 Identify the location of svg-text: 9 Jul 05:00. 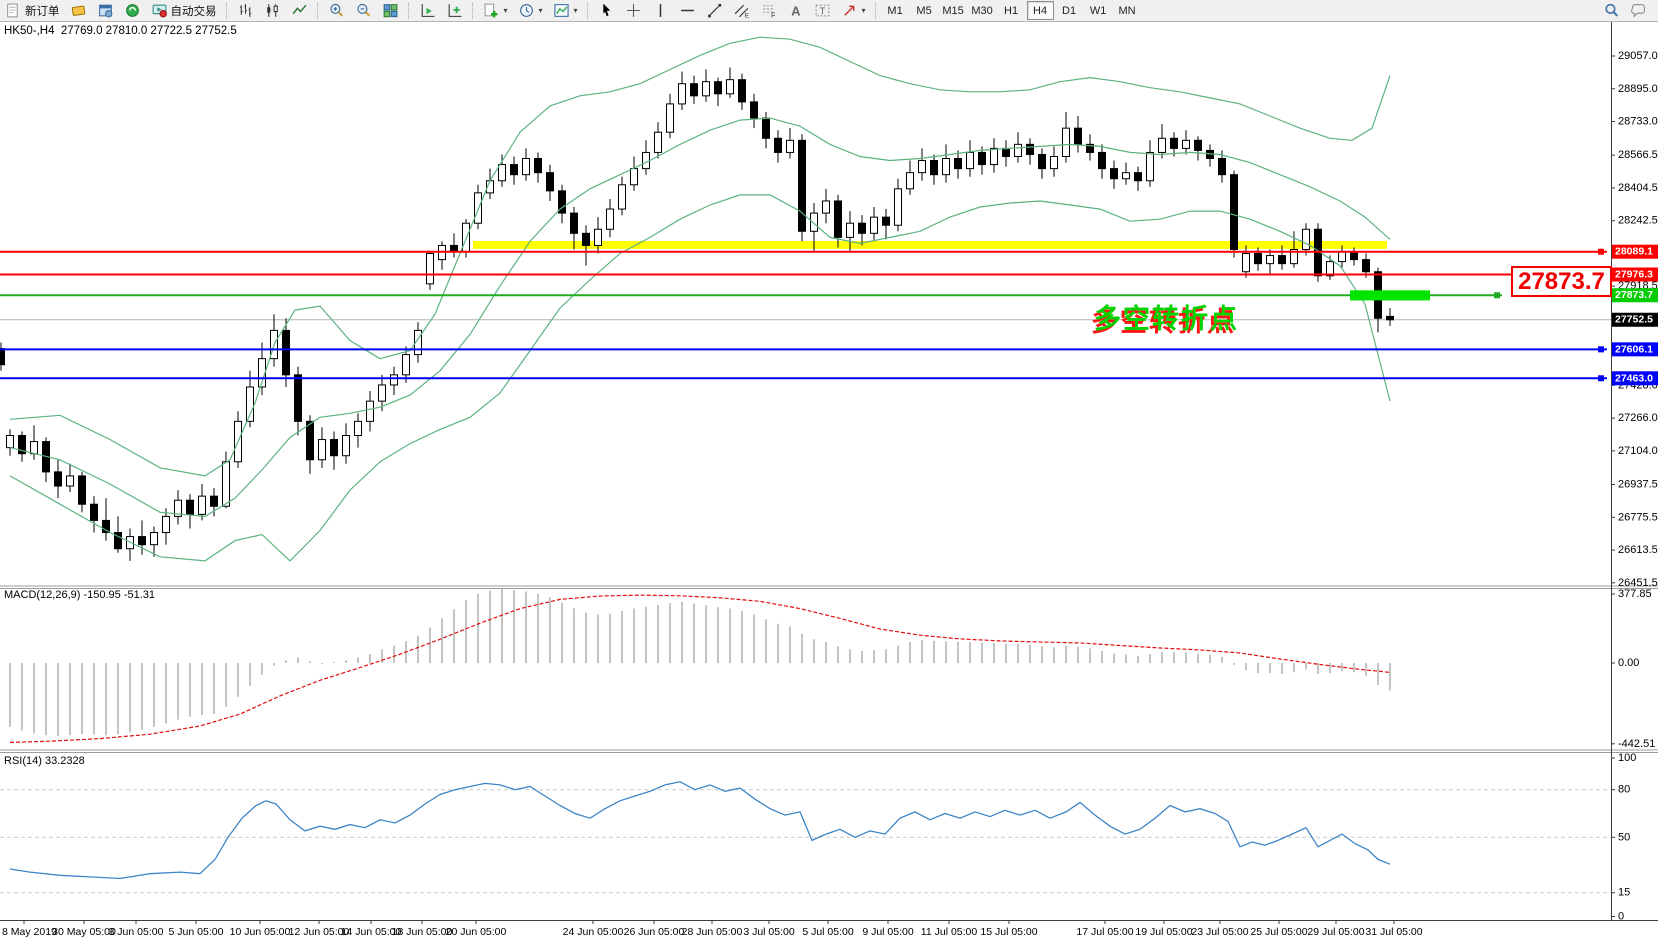
(888, 932).